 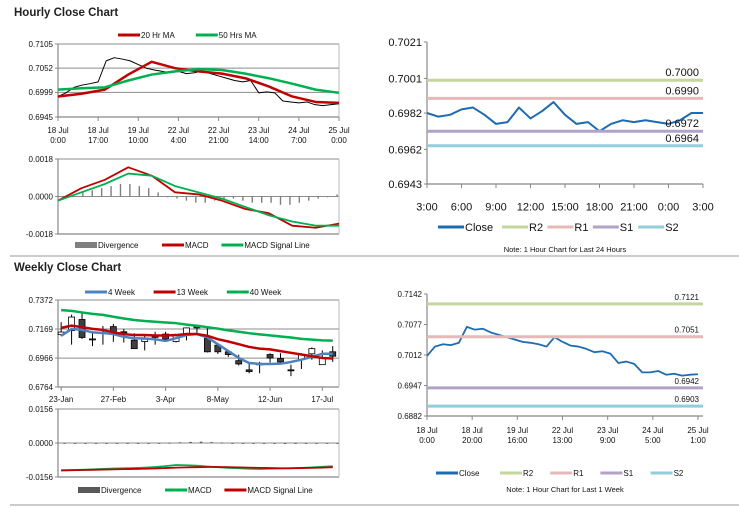 I want to click on y-tick-label: 0.0018, so click(x=41, y=159).